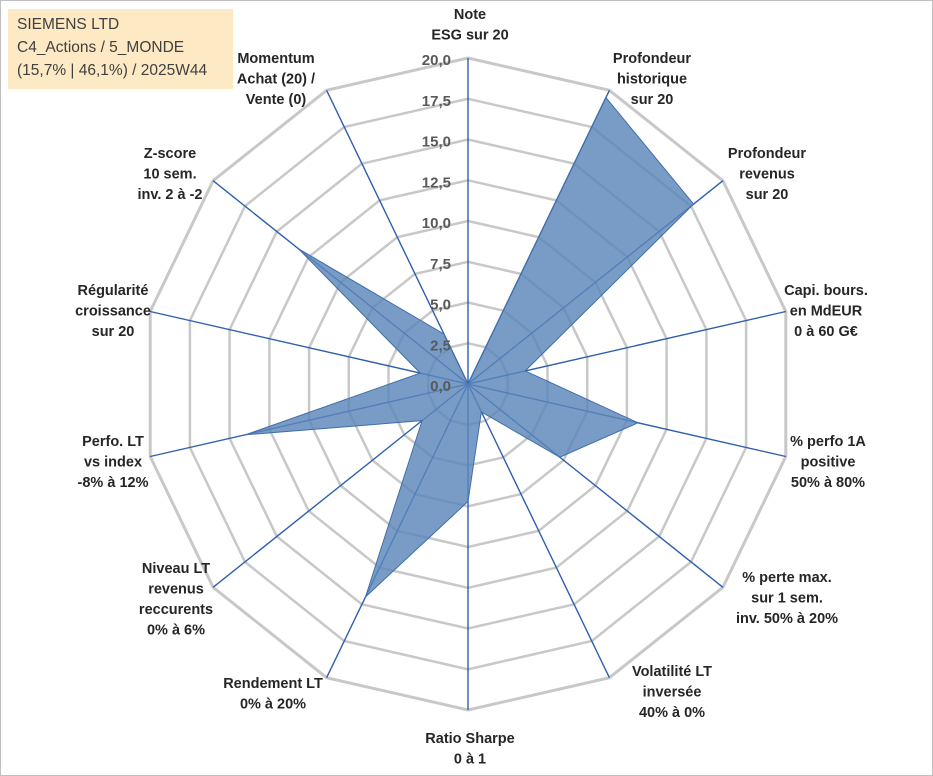 The width and height of the screenshot is (933, 776). I want to click on axis-label-5: % perte max. sur 1 sem. inv. 50% à 20%, so click(787, 598).